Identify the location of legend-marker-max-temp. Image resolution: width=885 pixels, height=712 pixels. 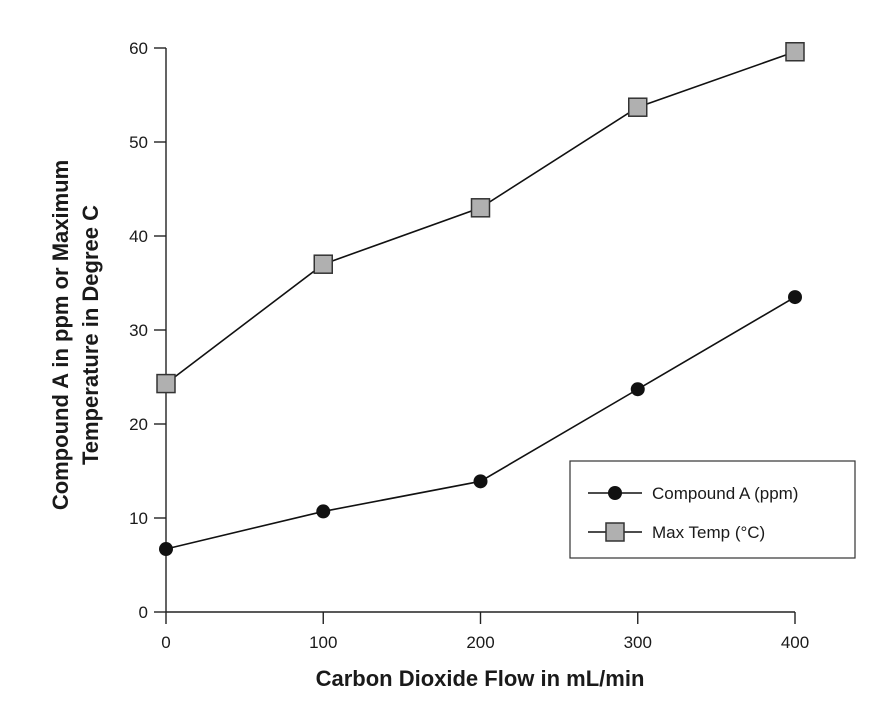
(615, 532).